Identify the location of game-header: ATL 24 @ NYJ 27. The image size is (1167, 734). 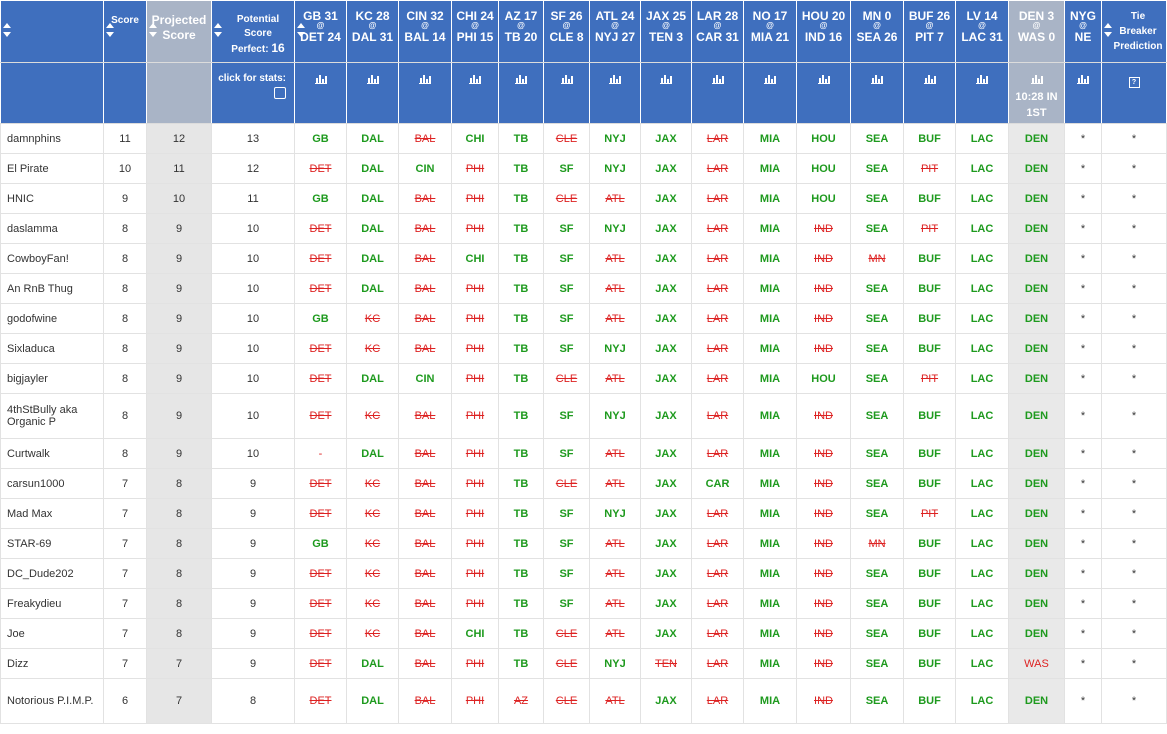
(615, 31).